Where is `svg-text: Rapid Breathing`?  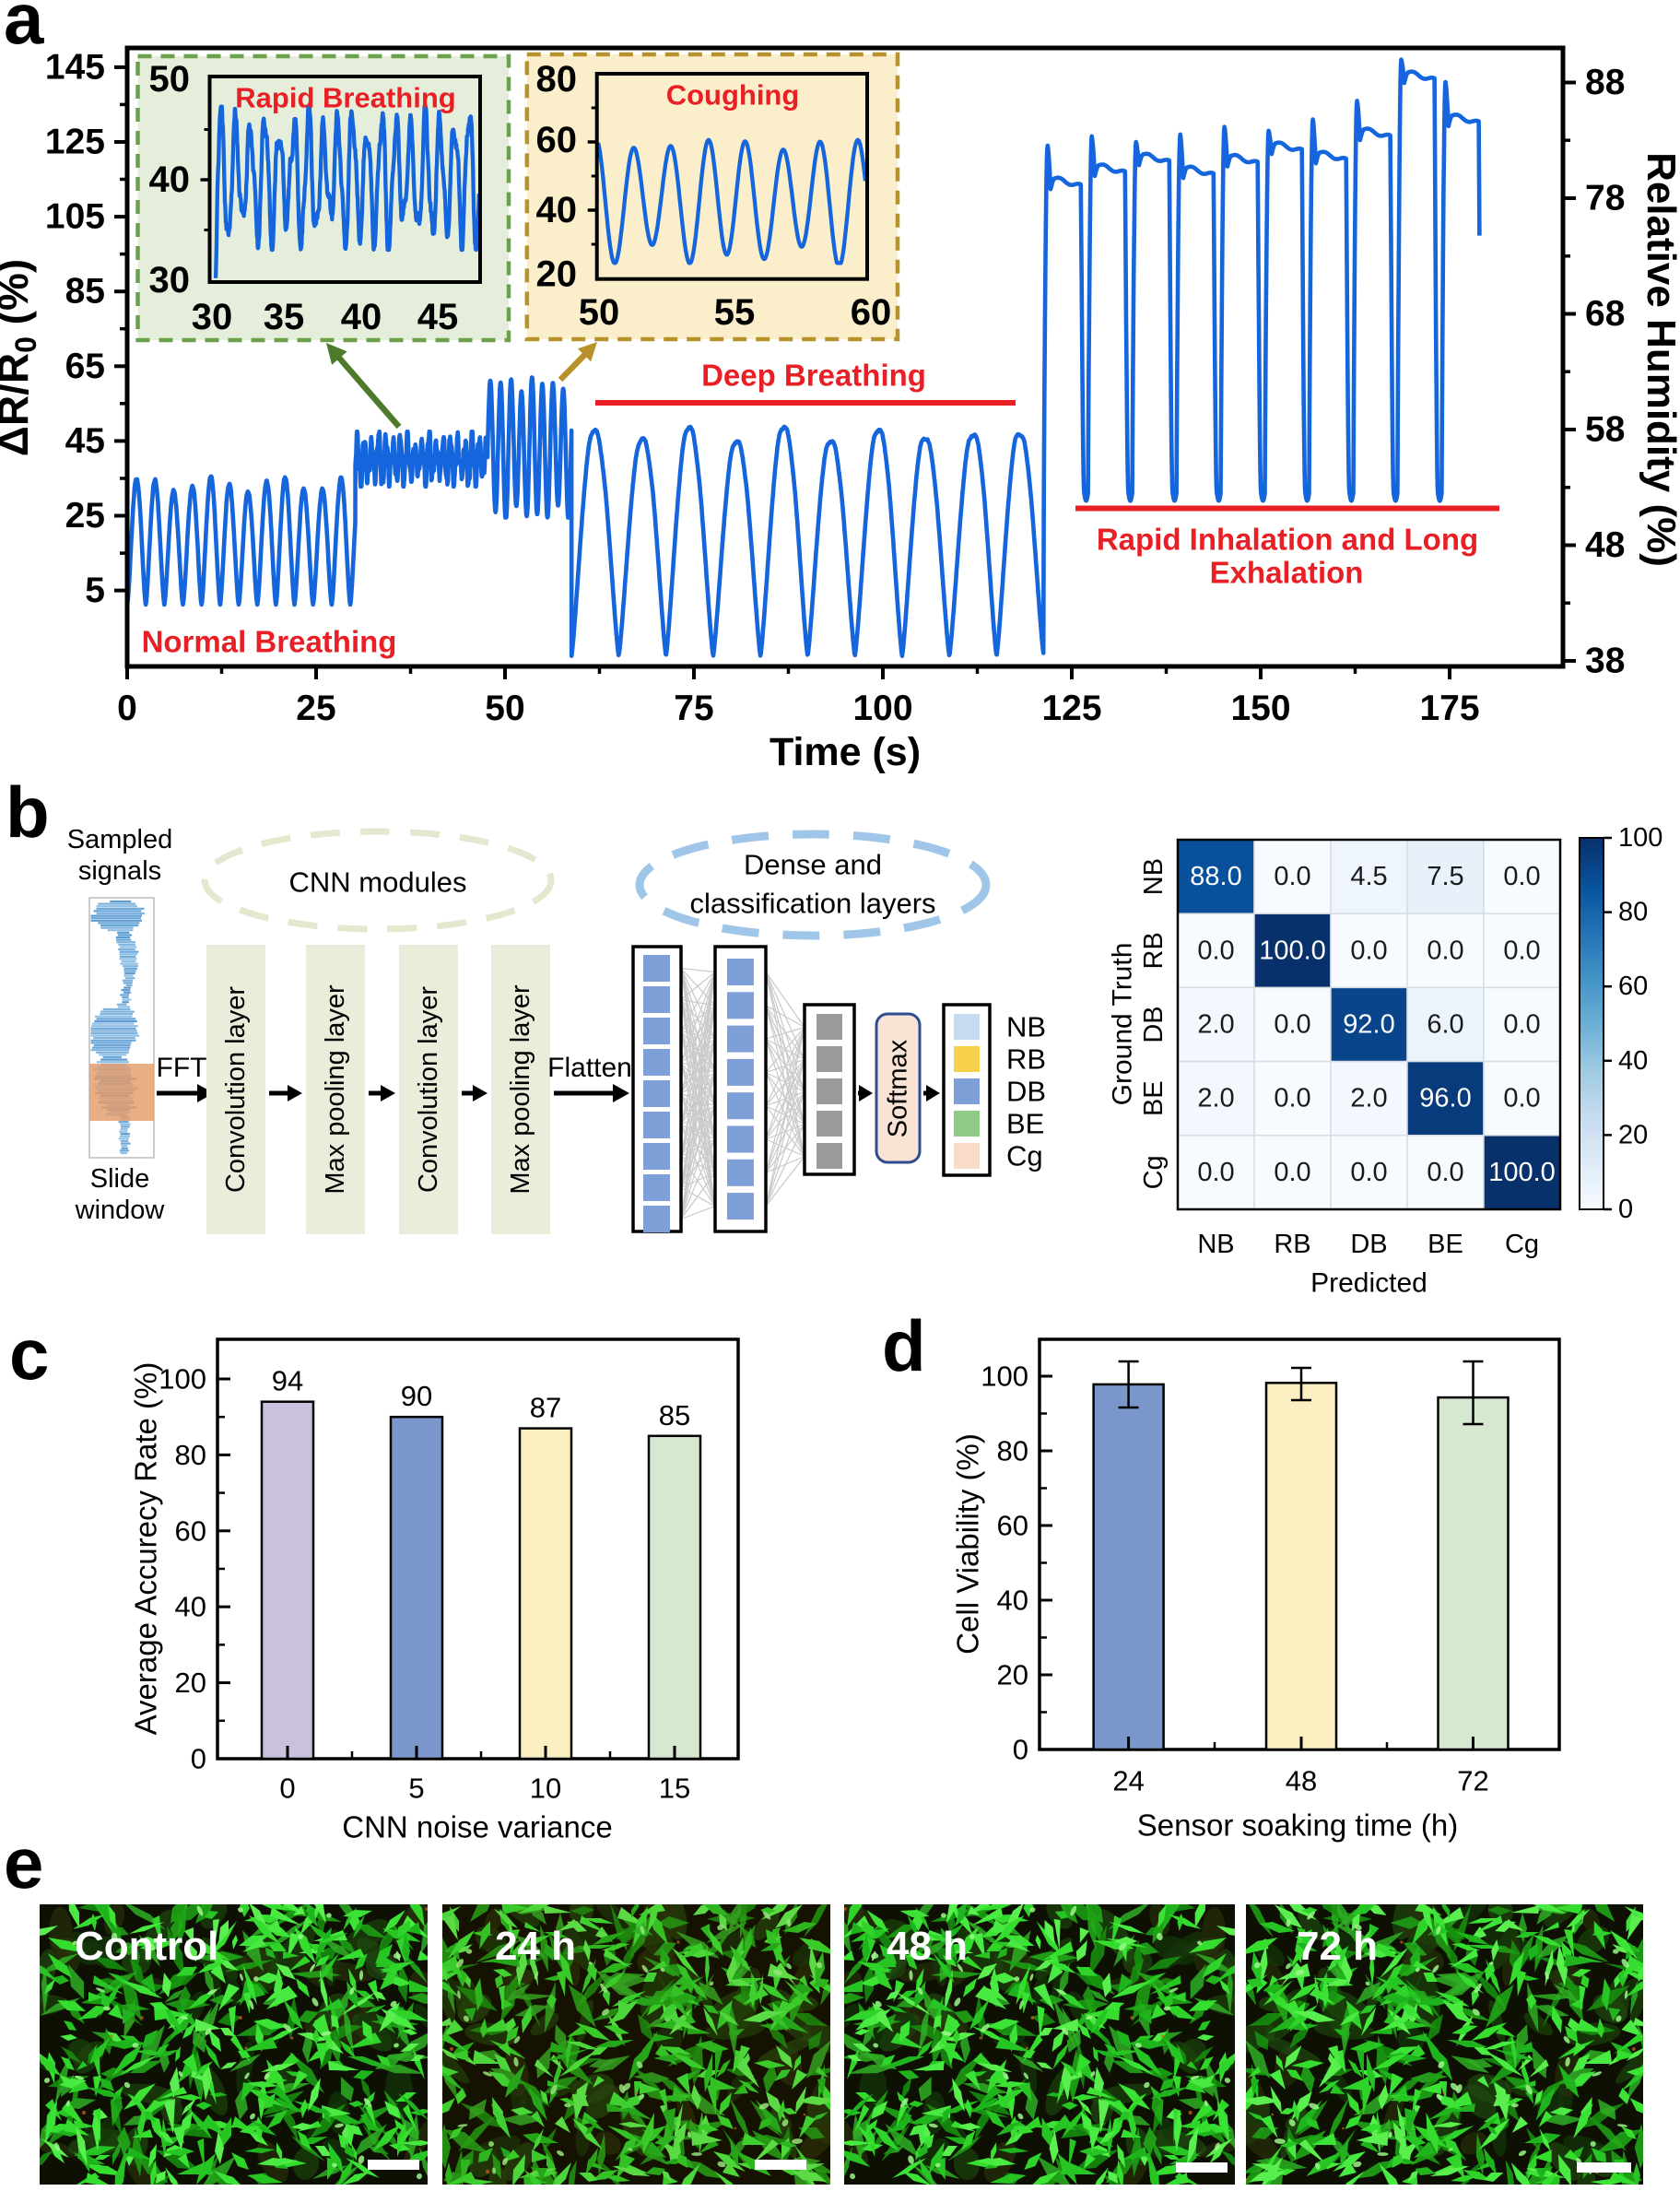 svg-text: Rapid Breathing is located at coordinates (345, 98).